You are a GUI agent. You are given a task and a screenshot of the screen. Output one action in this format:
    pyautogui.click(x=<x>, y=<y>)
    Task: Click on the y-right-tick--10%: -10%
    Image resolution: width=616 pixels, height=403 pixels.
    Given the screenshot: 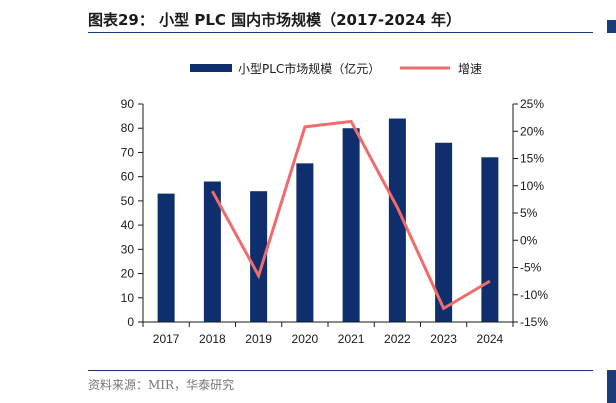 What is the action you would take?
    pyautogui.click(x=534, y=295)
    